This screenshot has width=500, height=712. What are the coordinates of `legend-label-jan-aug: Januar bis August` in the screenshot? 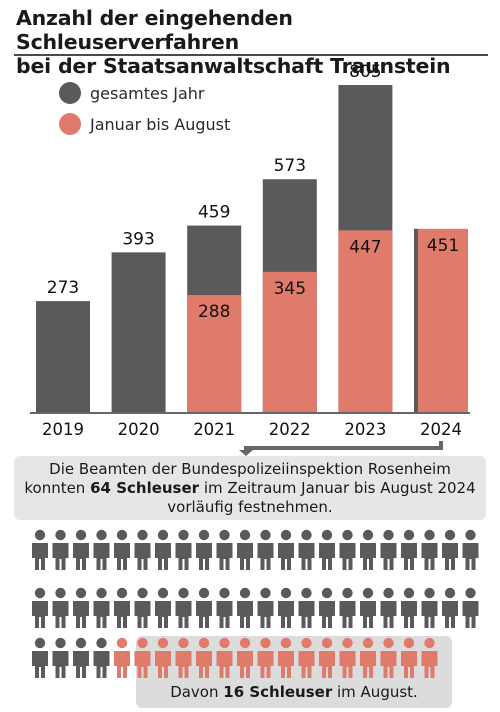 It's located at (159, 124).